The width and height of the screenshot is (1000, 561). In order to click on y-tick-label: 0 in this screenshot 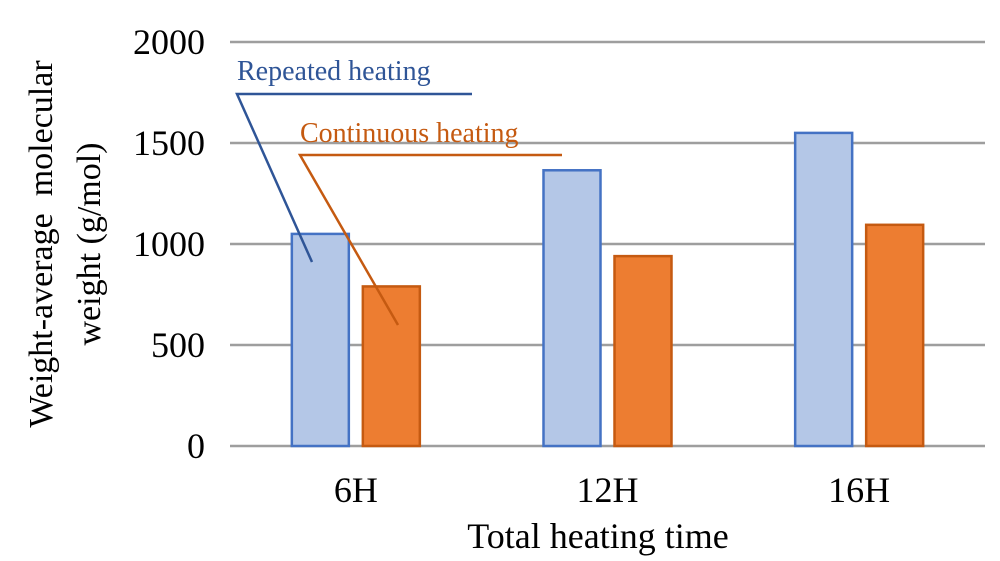, I will do `click(196, 446)`.